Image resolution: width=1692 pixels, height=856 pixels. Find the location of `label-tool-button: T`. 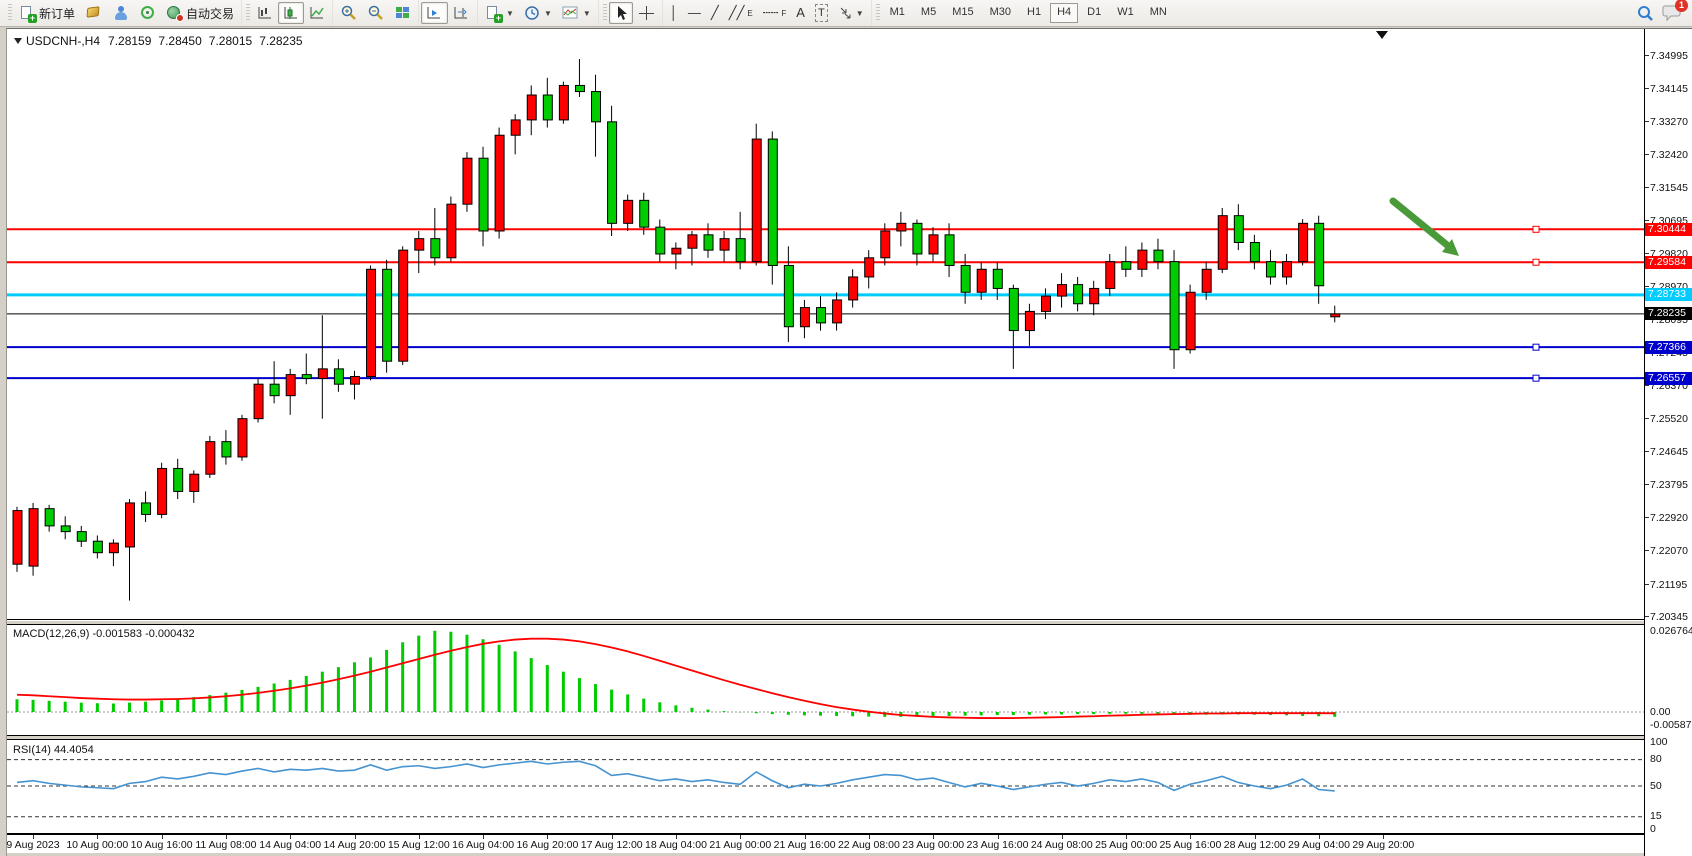

label-tool-button: T is located at coordinates (821, 13).